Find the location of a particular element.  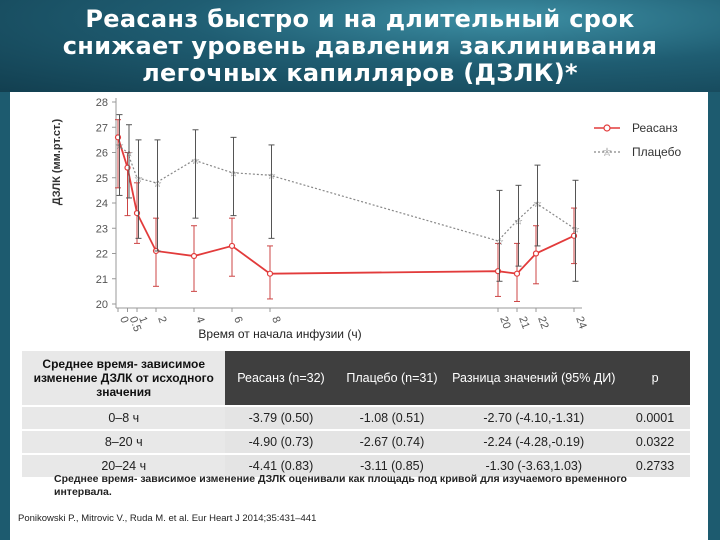

table-cell: -2.70 (-4.10,-1.31) is located at coordinates (534, 417).